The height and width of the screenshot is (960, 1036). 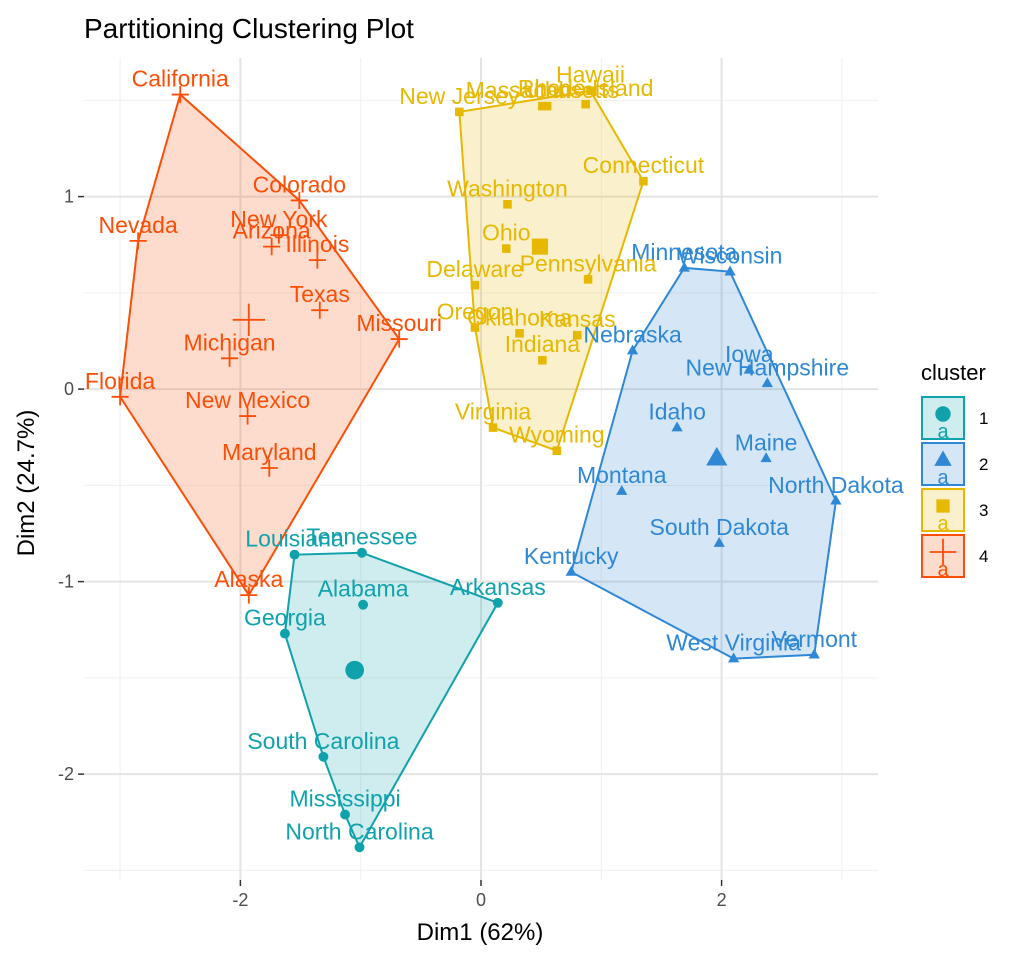 I want to click on point-label: Texas, so click(x=320, y=294).